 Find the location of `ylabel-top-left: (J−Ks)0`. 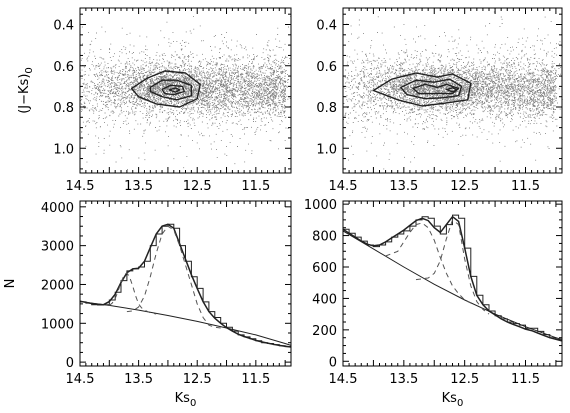

ylabel-top-left: (J−Ks)0 is located at coordinates (26, 90).